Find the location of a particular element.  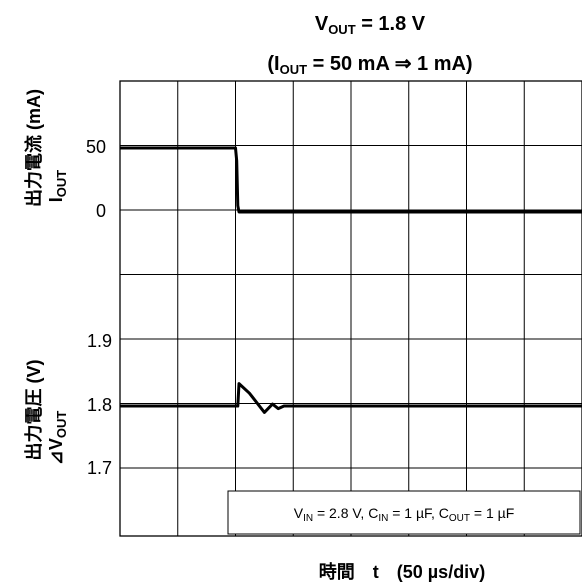

chart-title-line1: VOUT = 1.8 V is located at coordinates (370, 25).